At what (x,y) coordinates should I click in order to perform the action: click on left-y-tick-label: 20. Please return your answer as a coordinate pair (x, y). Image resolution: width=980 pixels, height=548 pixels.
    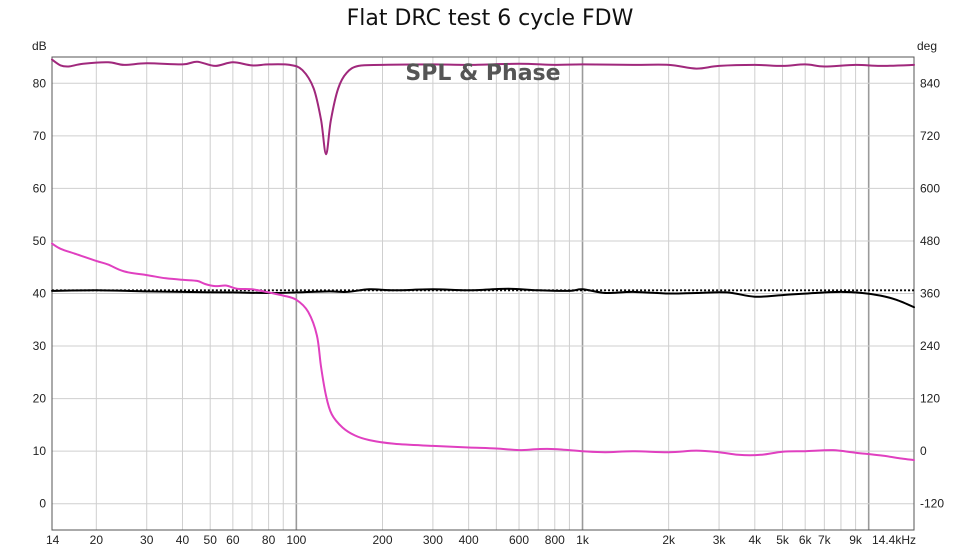
    Looking at the image, I should click on (40, 399).